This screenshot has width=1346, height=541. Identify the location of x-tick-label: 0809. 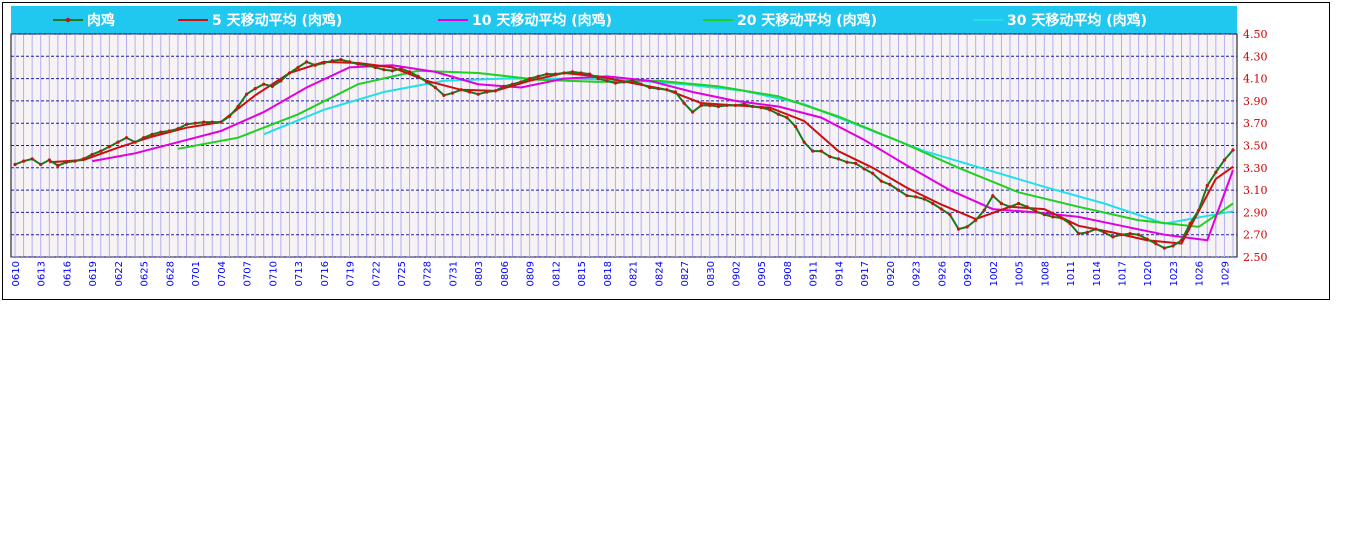
(531, 273).